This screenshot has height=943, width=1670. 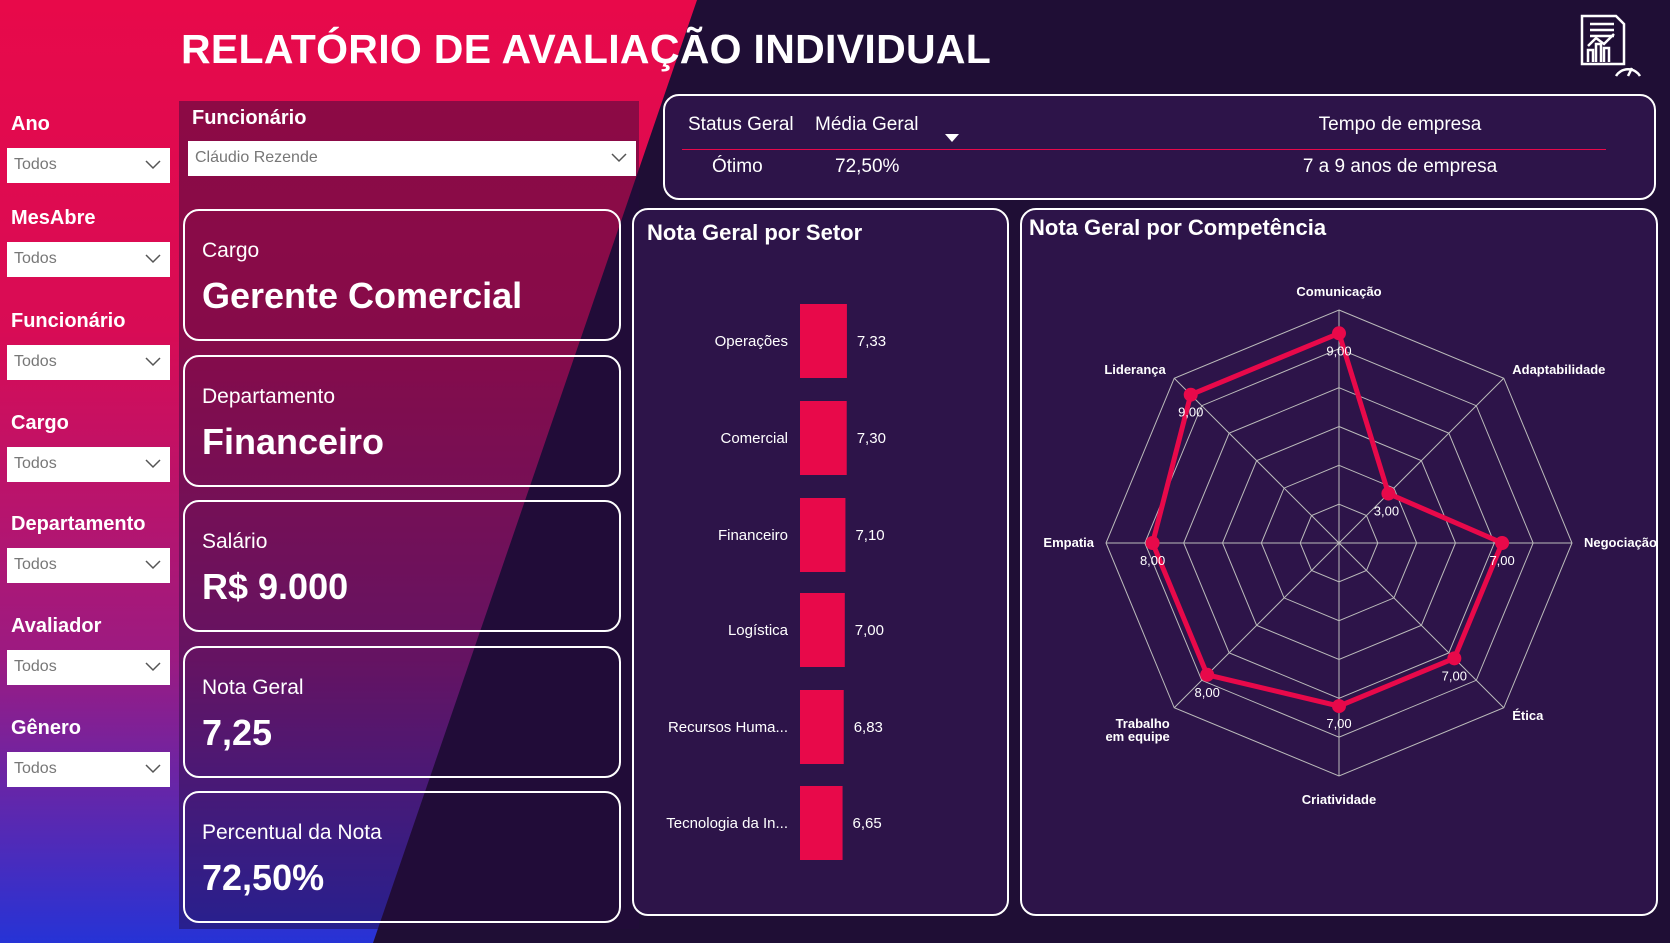 I want to click on kpi-label: Cargo, so click(x=231, y=250).